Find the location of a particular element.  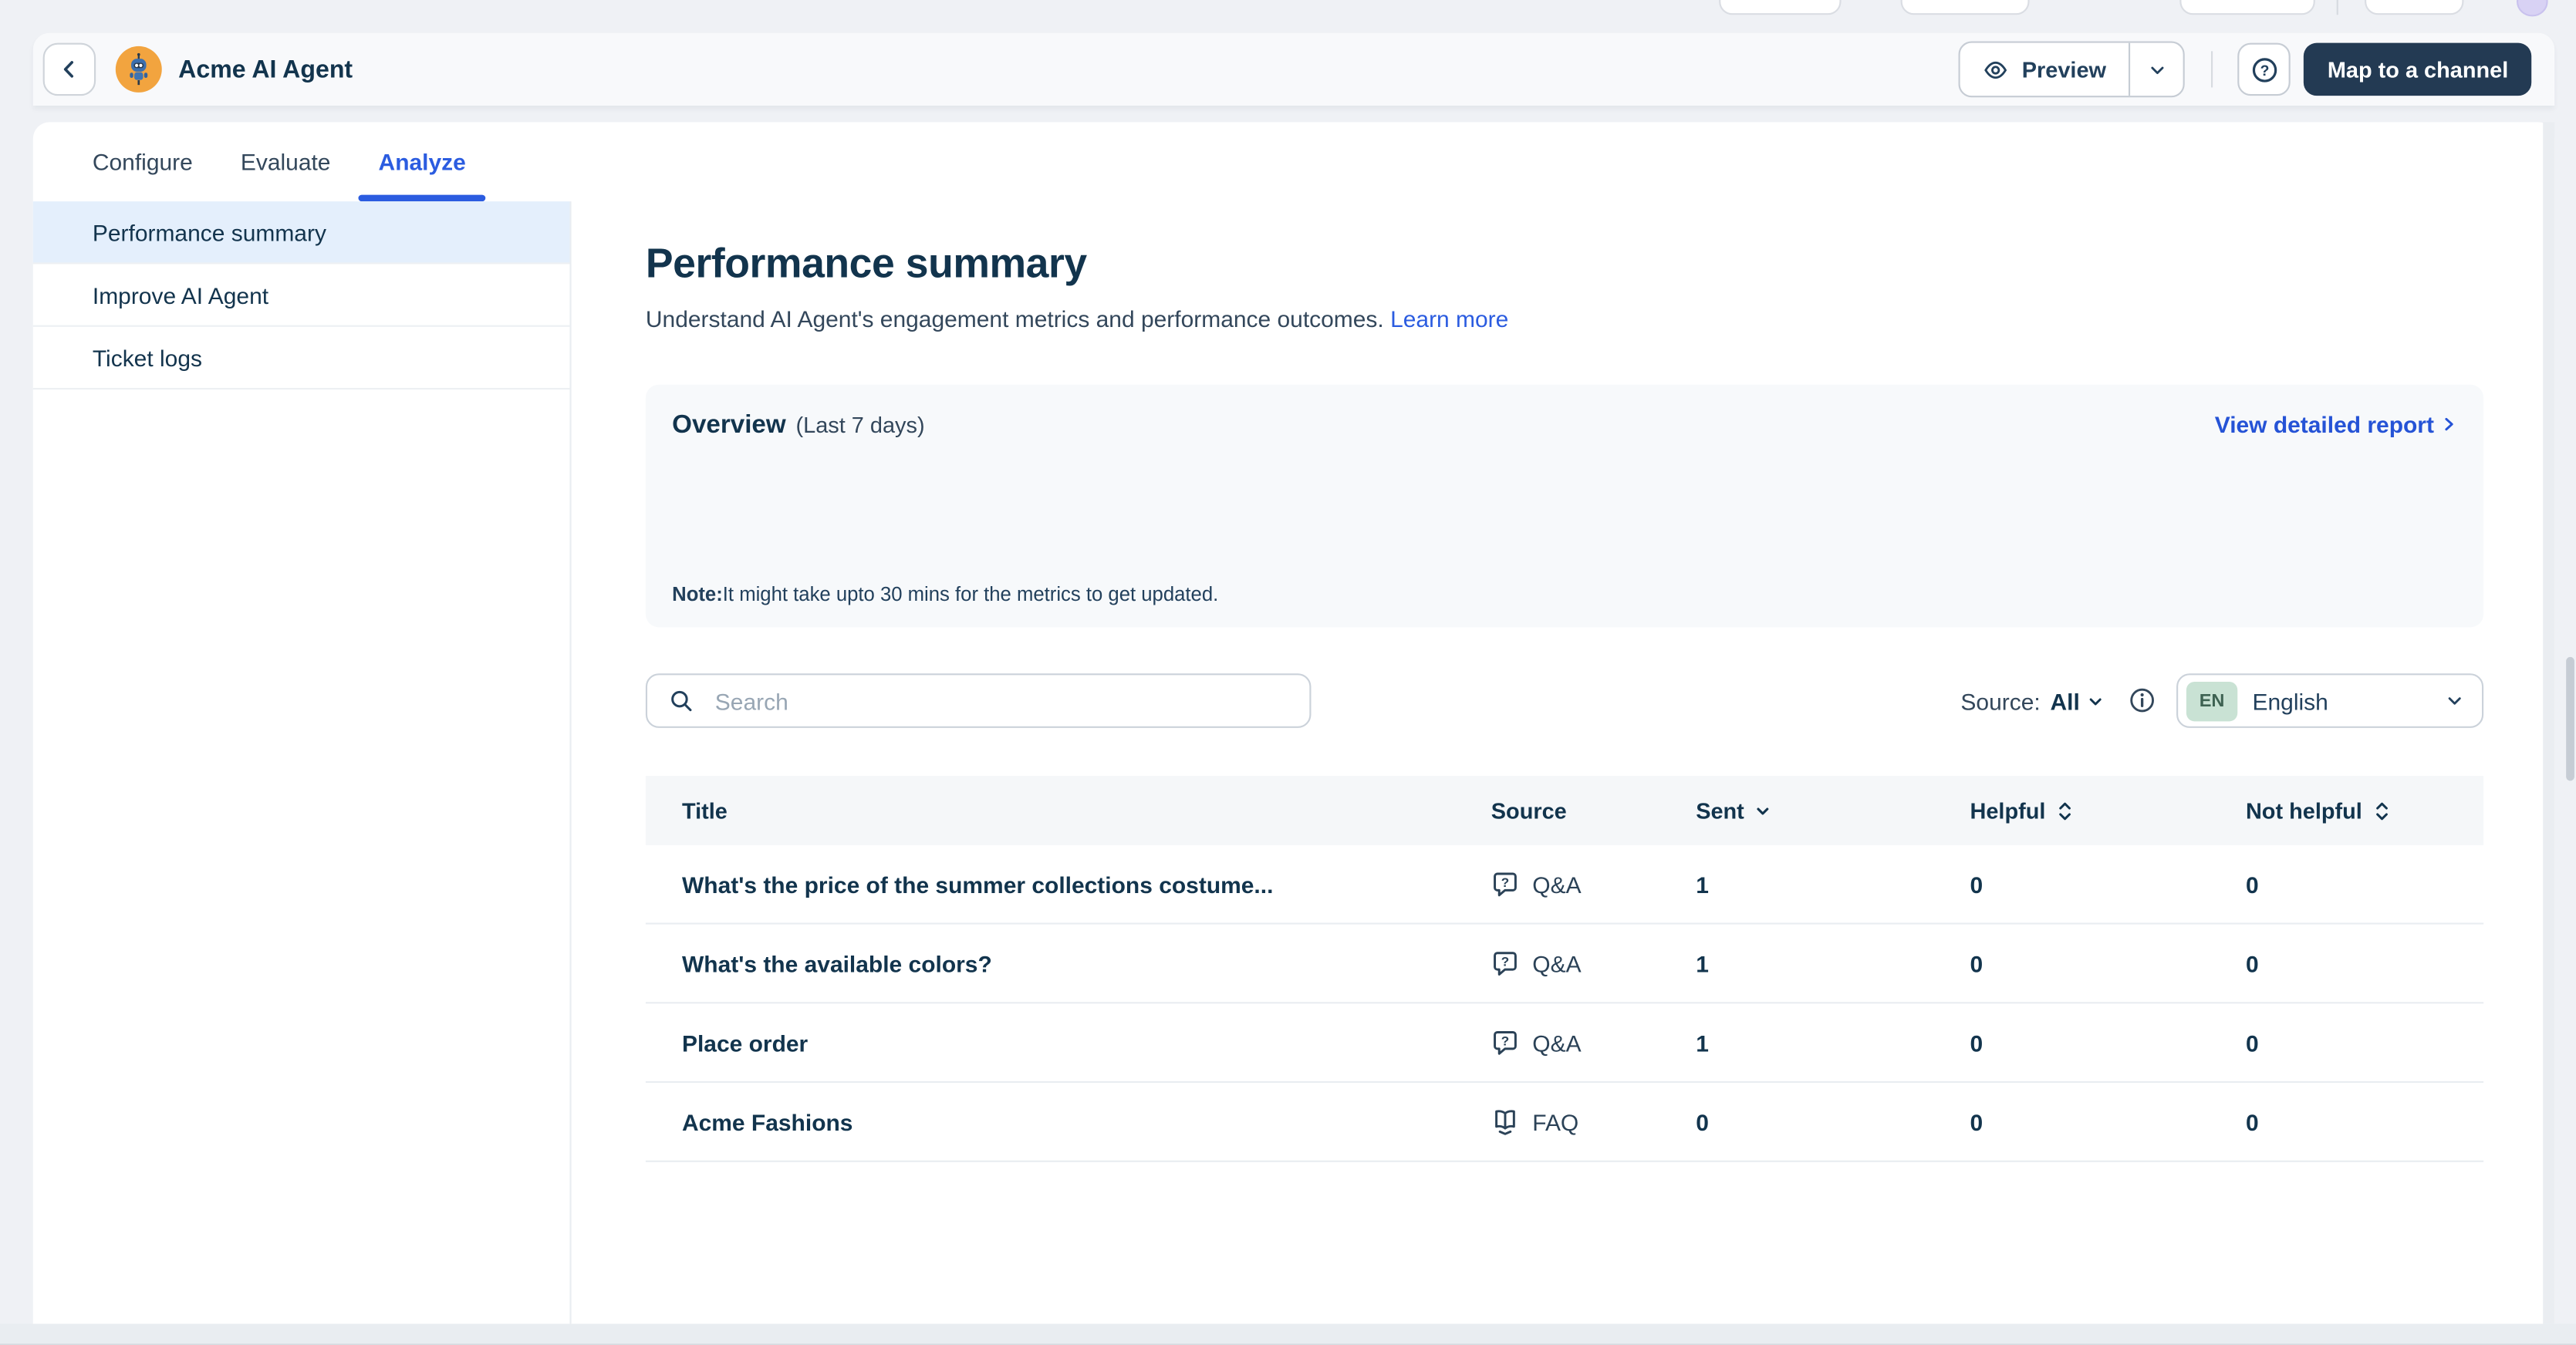

preview-caret-button is located at coordinates (2157, 69).